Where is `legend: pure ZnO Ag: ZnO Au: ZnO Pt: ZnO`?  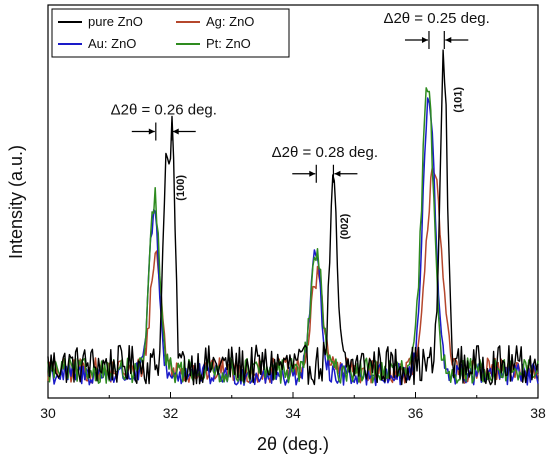
legend: pure ZnO Ag: ZnO Au: ZnO Pt: ZnO is located at coordinates (170, 33).